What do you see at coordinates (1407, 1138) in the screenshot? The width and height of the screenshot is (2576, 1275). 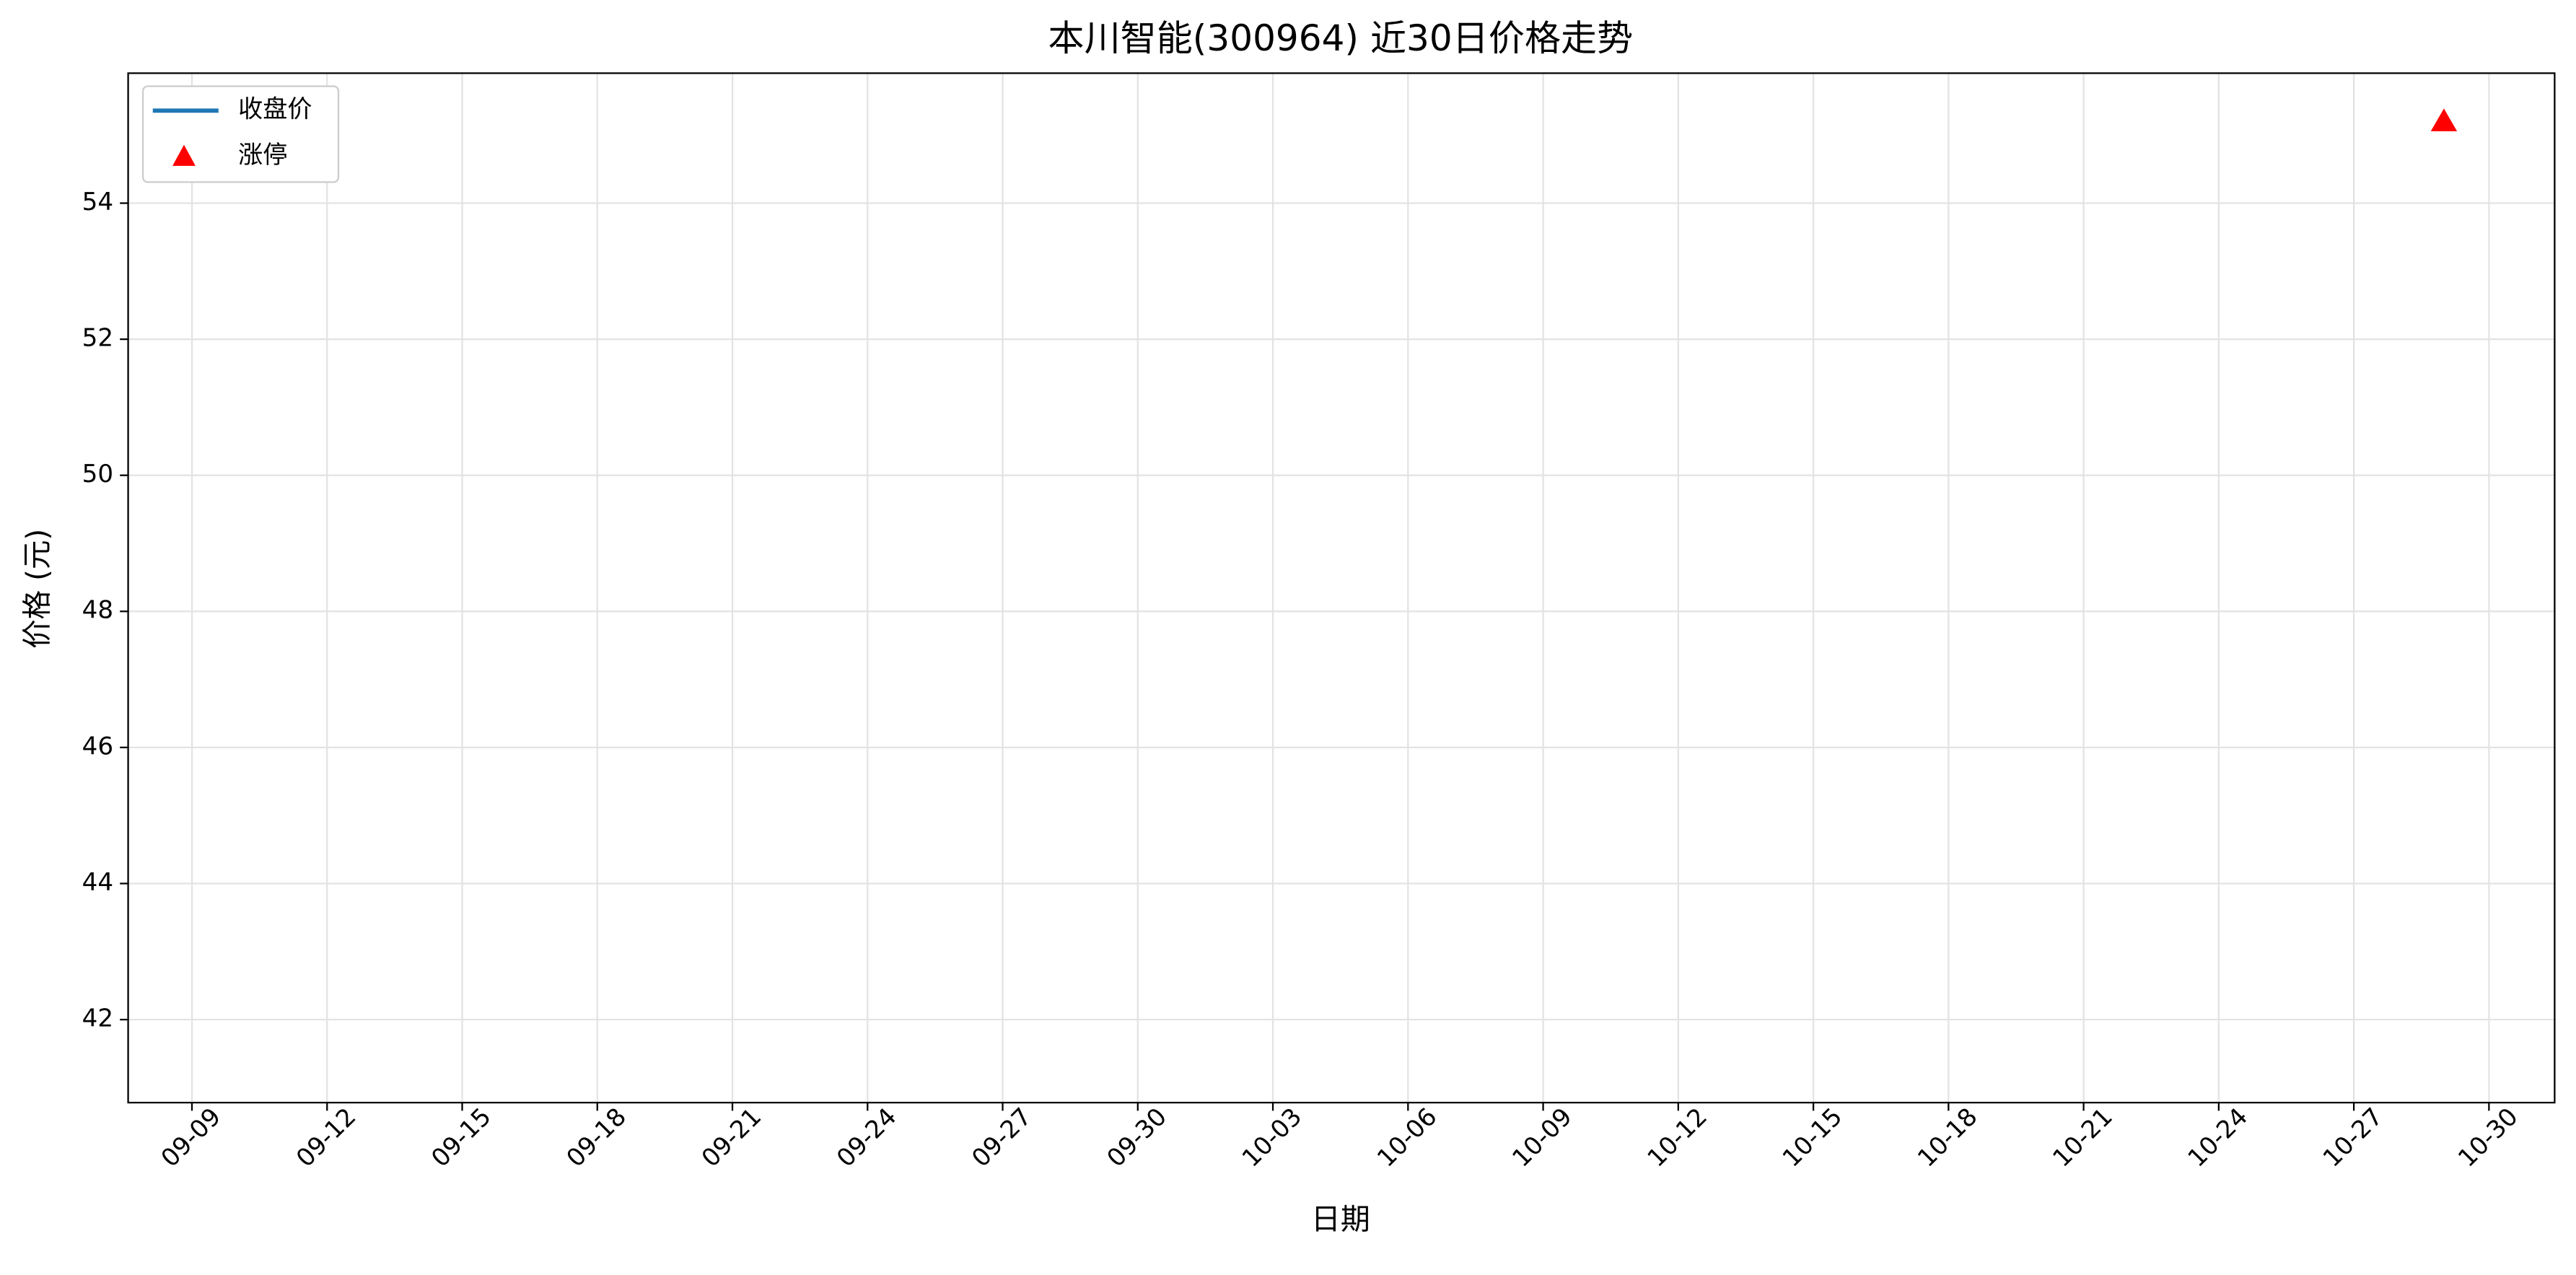 I see `x-tick-label: 10-06` at bounding box center [1407, 1138].